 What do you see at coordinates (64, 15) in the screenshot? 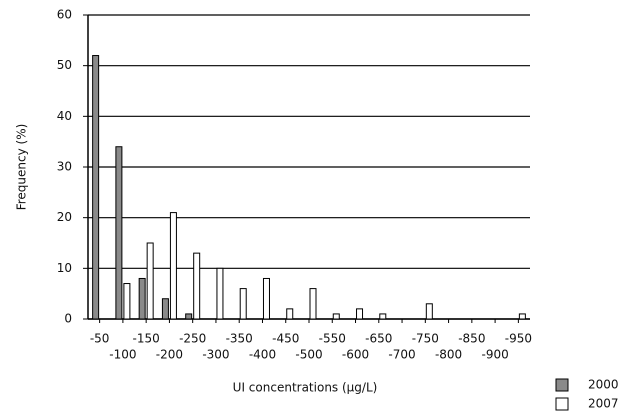
I see `y-tick-label: 60` at bounding box center [64, 15].